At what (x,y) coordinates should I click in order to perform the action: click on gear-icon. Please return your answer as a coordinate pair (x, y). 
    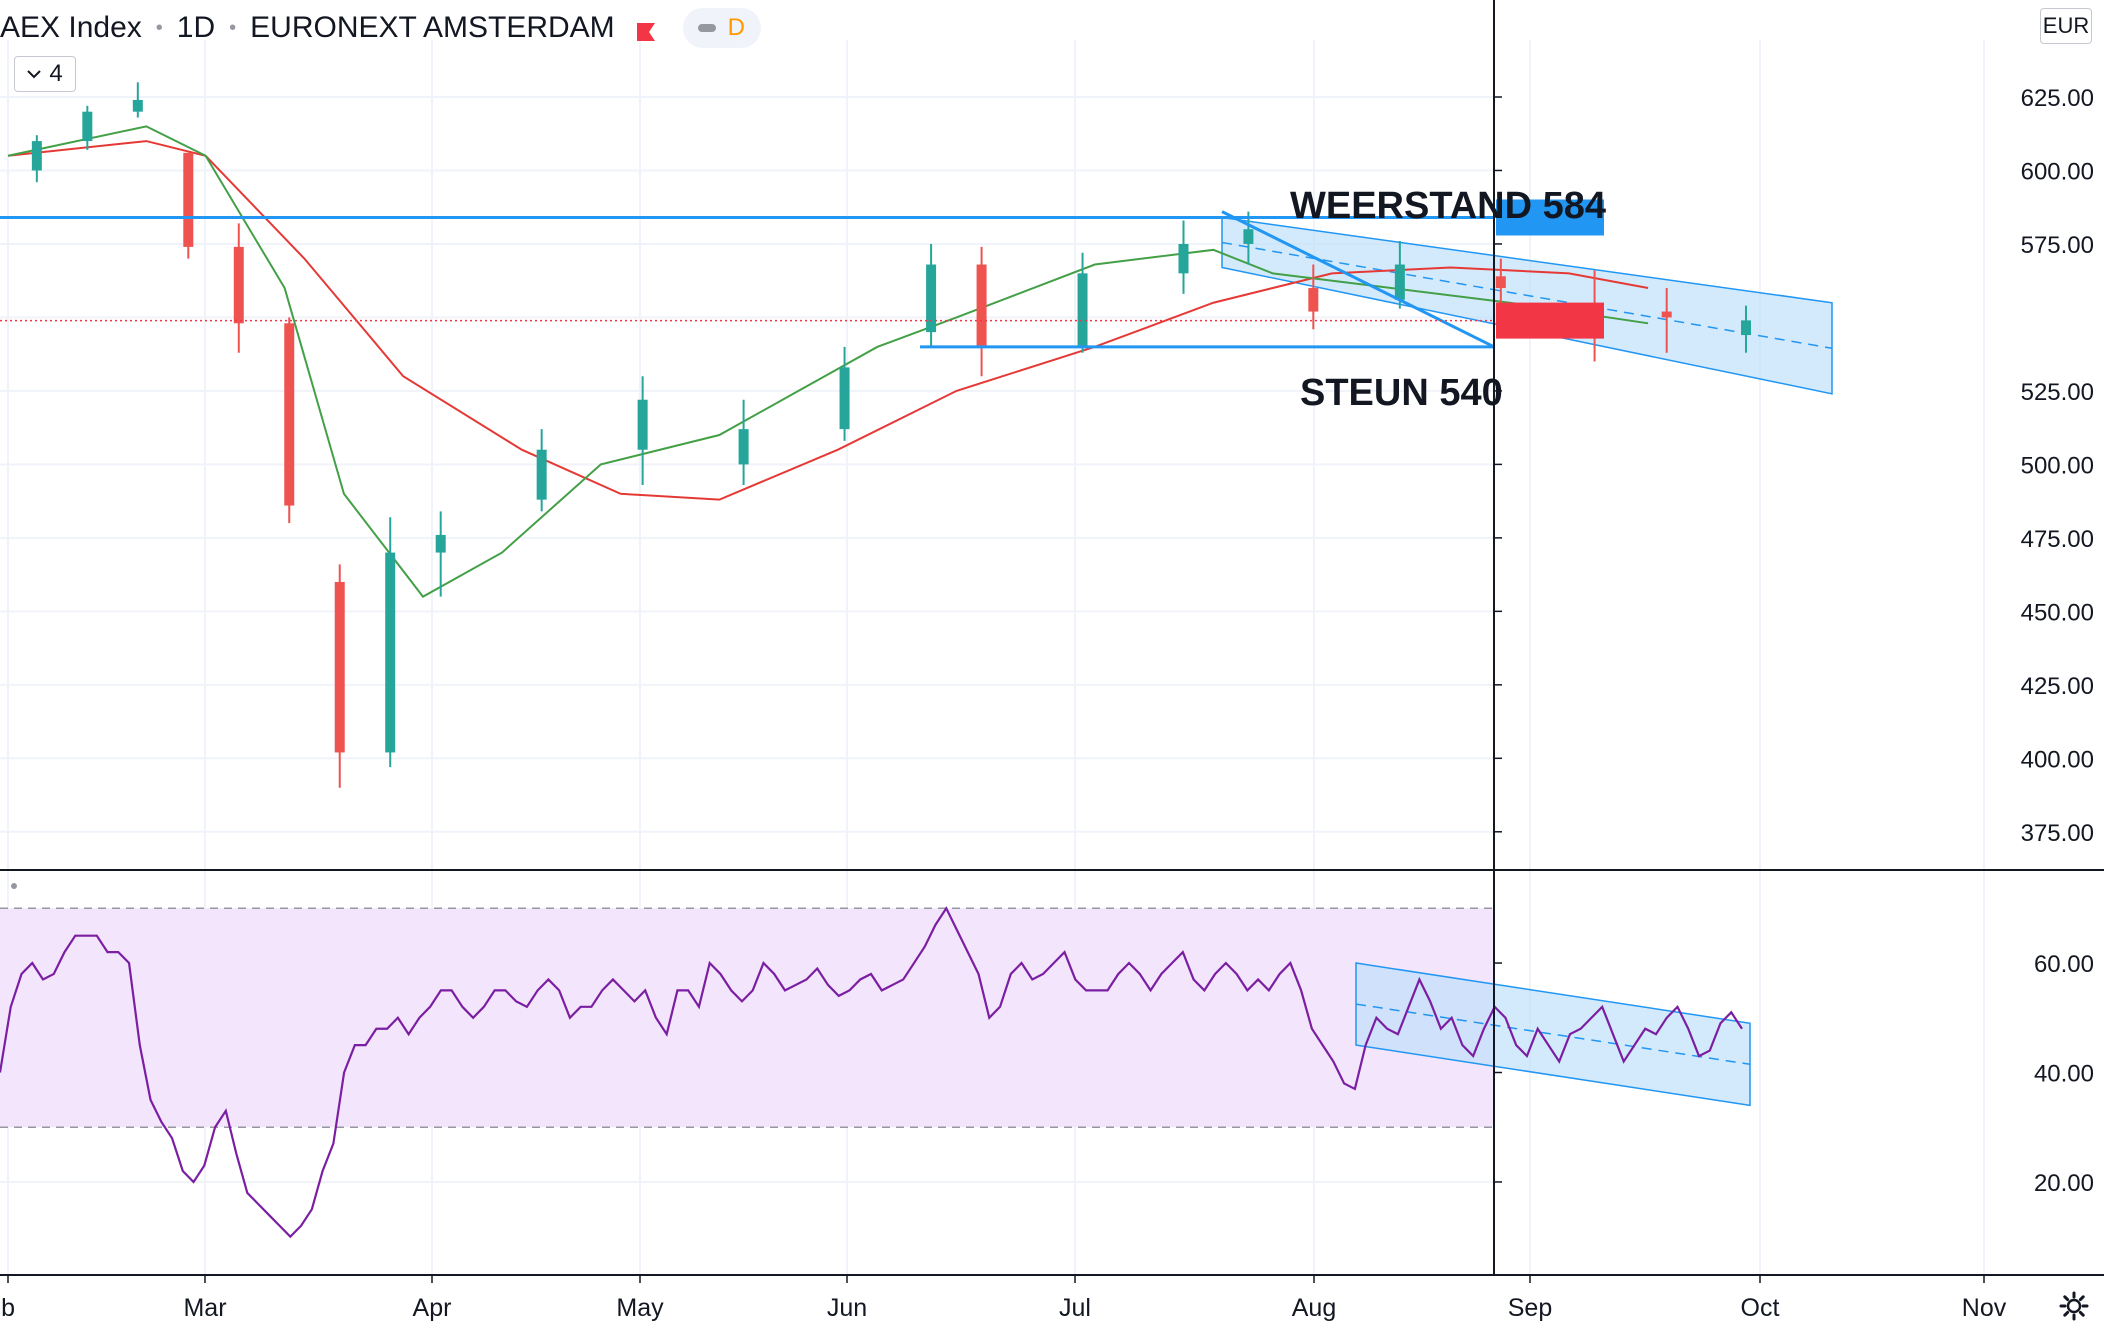
    Looking at the image, I should click on (2074, 1306).